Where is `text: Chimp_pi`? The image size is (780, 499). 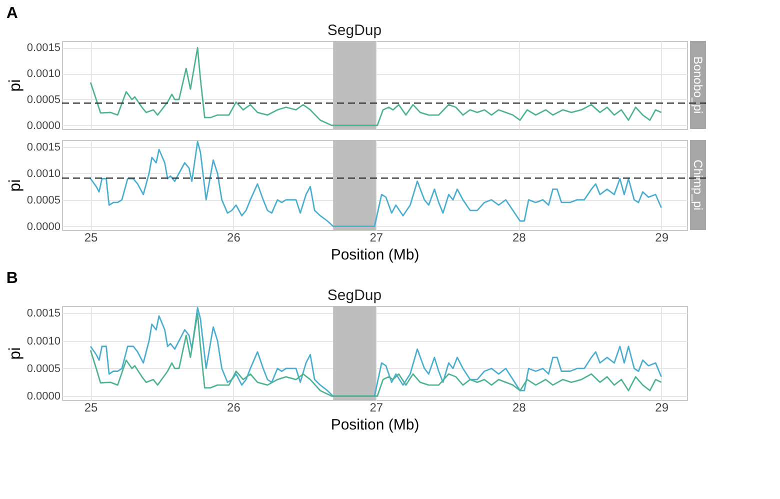
text: Chimp_pi is located at coordinates (698, 185).